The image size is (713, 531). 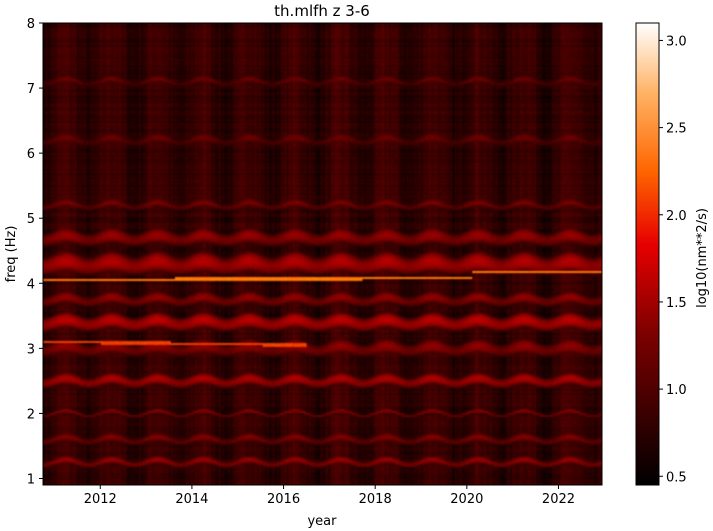 I want to click on x-tick-label: 2020, so click(x=466, y=499).